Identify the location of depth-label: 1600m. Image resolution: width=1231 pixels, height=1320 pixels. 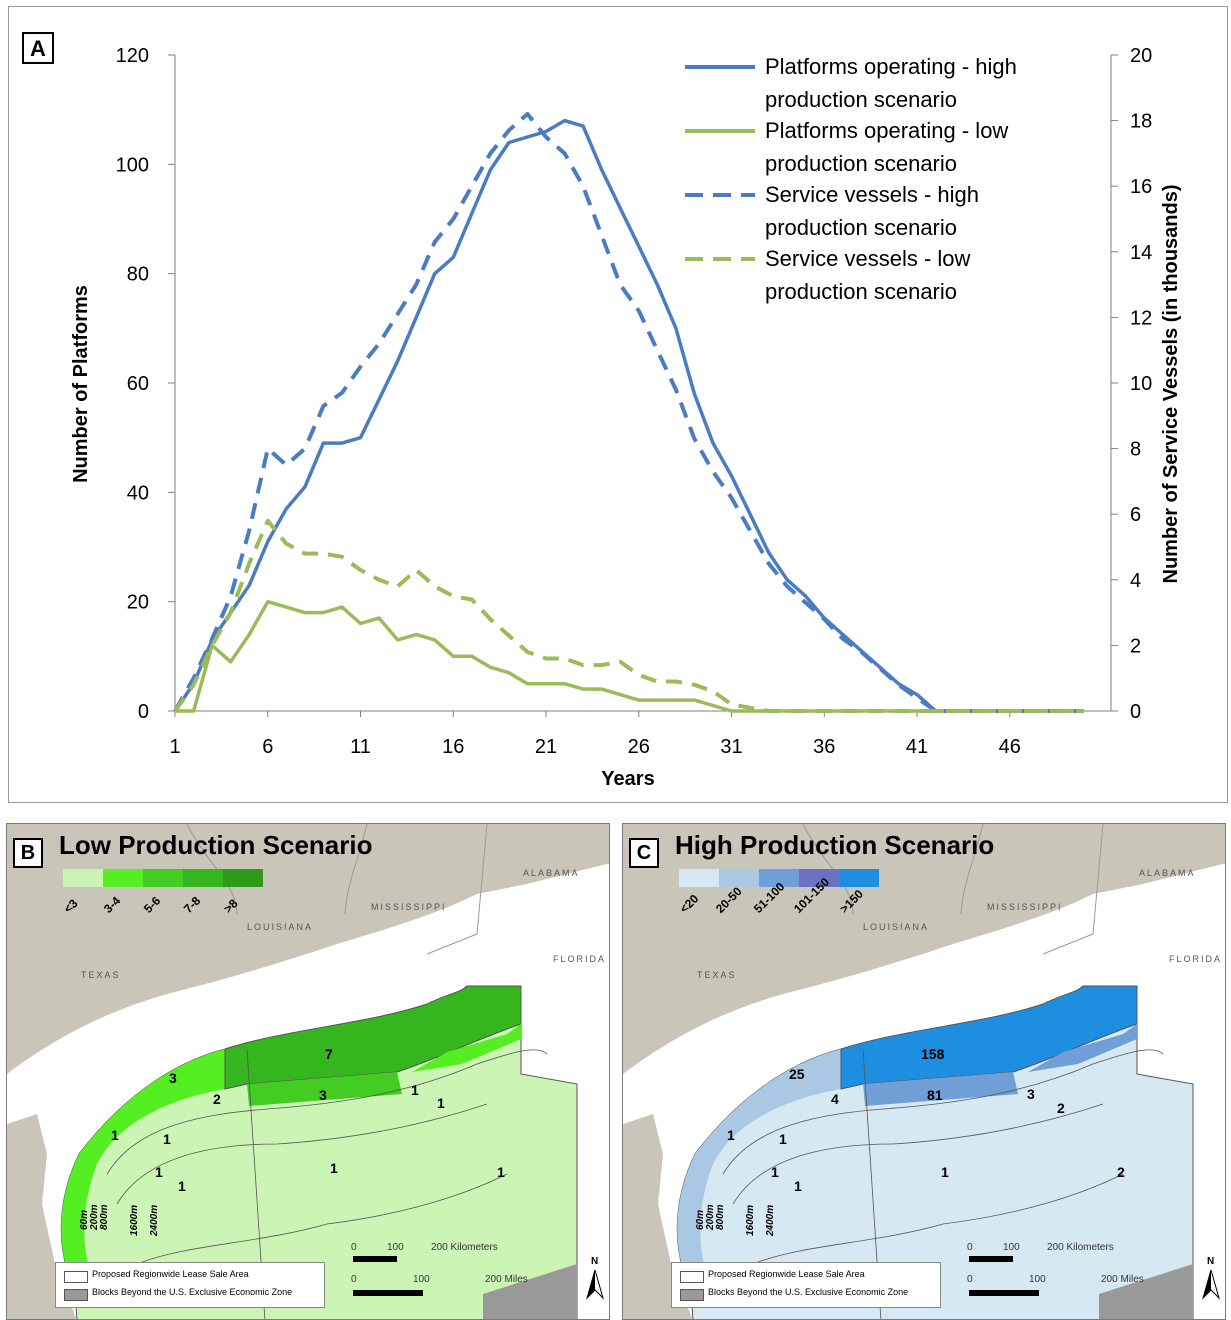
(750, 1220).